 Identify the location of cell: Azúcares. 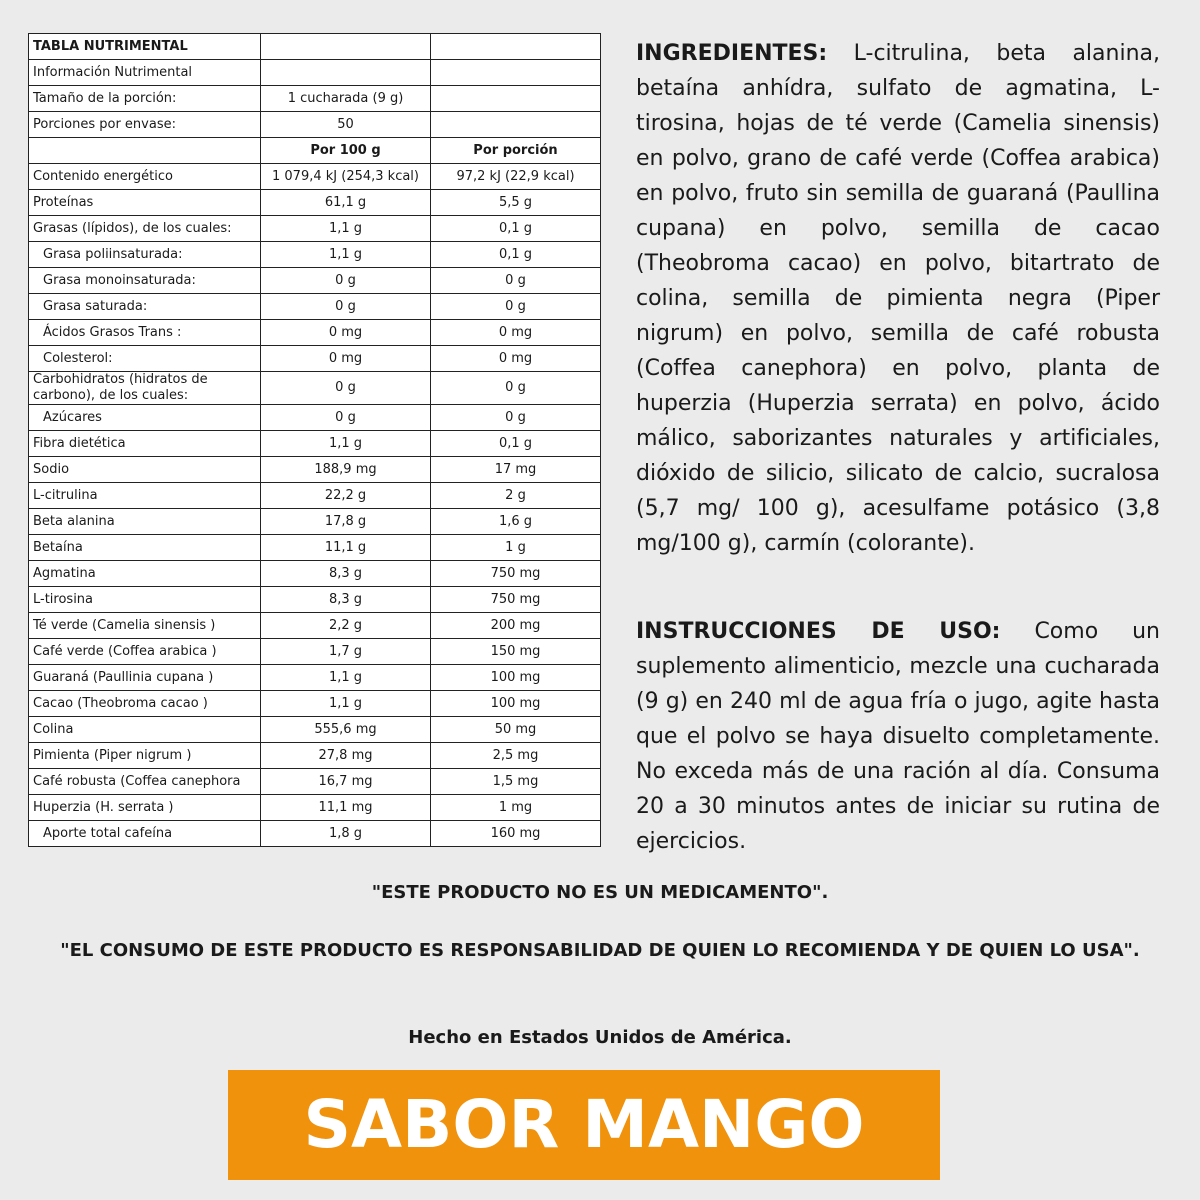
(144, 417).